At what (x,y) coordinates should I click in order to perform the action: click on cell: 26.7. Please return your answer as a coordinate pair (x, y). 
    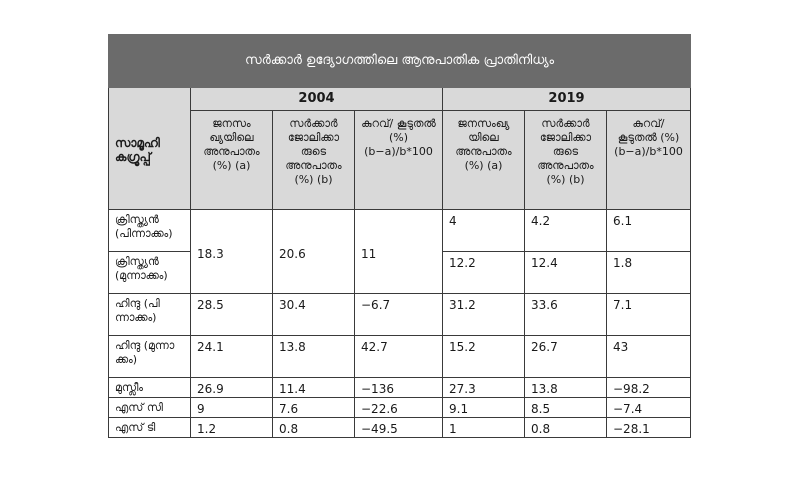
    Looking at the image, I should click on (565, 356).